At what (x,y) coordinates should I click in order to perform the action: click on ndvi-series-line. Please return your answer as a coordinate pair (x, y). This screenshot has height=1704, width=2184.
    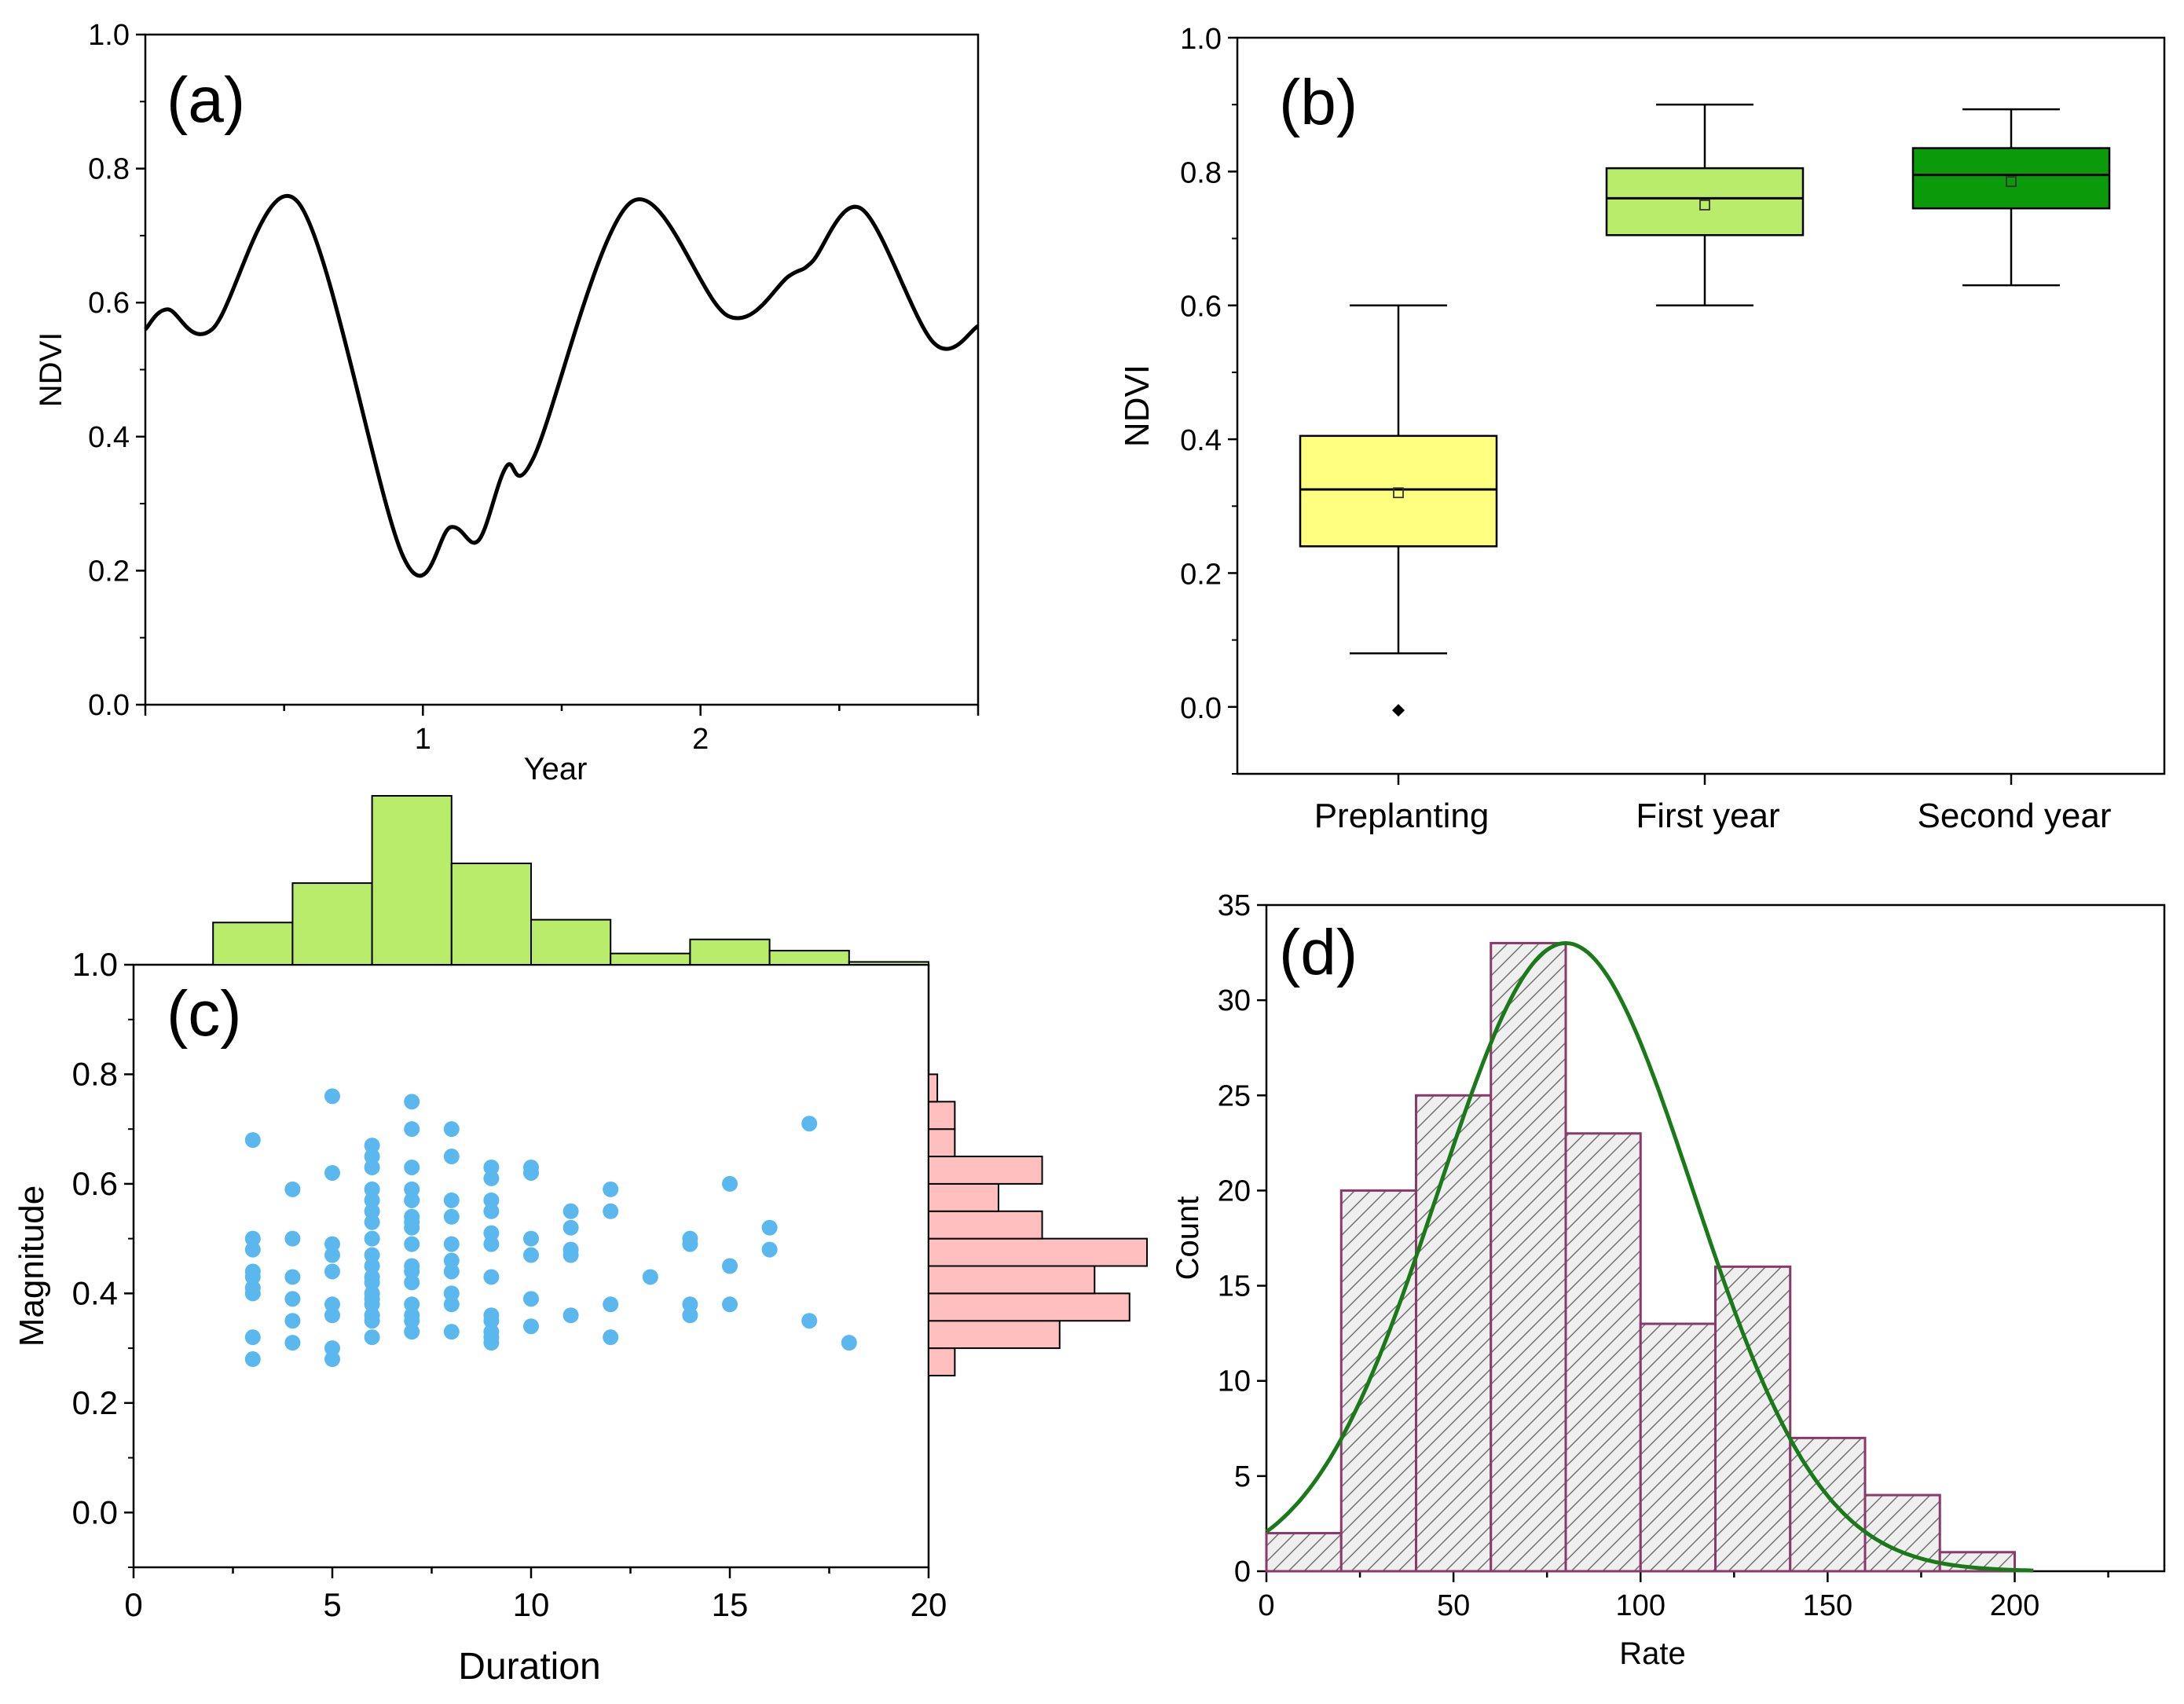
    Looking at the image, I should click on (562, 385).